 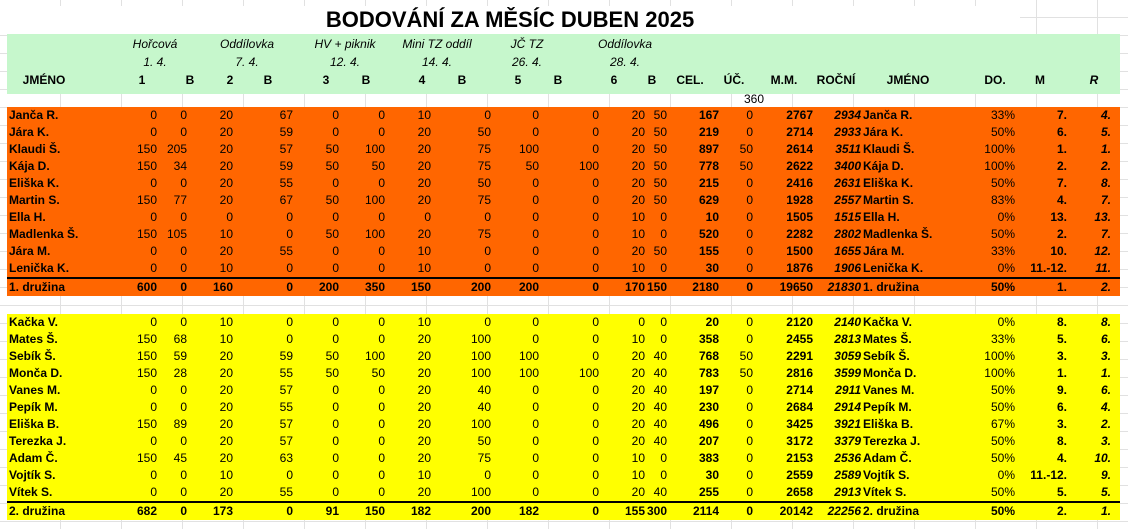 What do you see at coordinates (286, 132) in the screenshot?
I see `cell-col-2b: 59` at bounding box center [286, 132].